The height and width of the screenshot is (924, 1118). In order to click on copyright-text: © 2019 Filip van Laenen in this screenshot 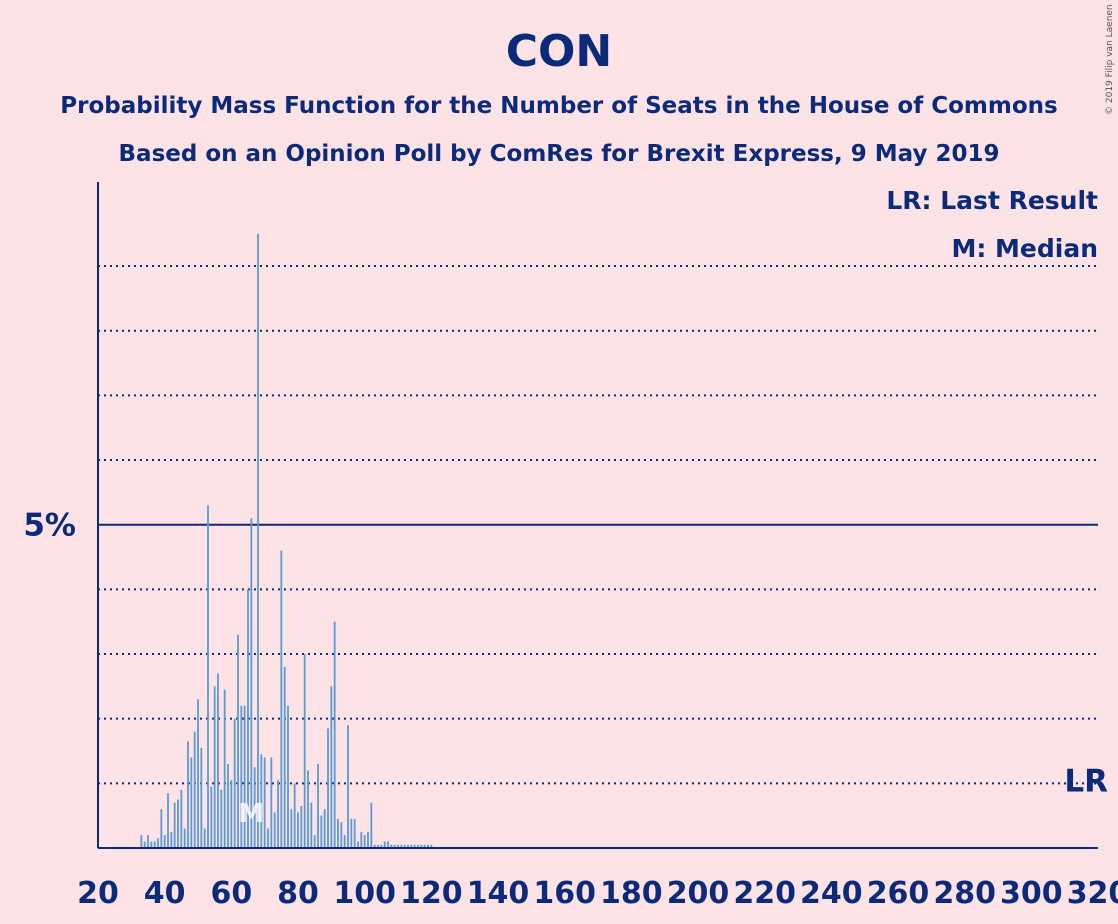, I will do `click(1110, 59)`.